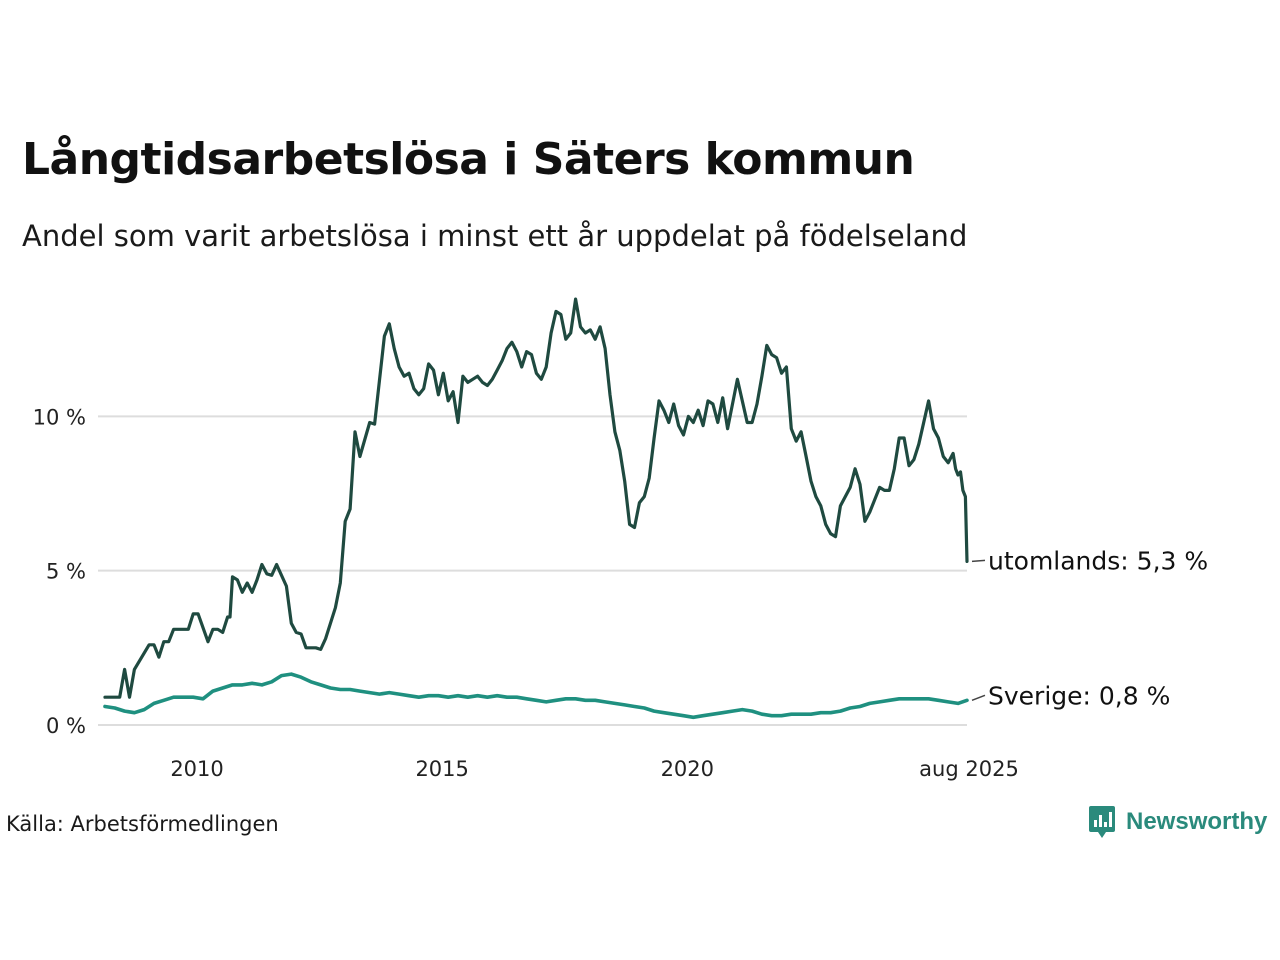  I want to click on x-tick-label: aug 2025, so click(969, 769).